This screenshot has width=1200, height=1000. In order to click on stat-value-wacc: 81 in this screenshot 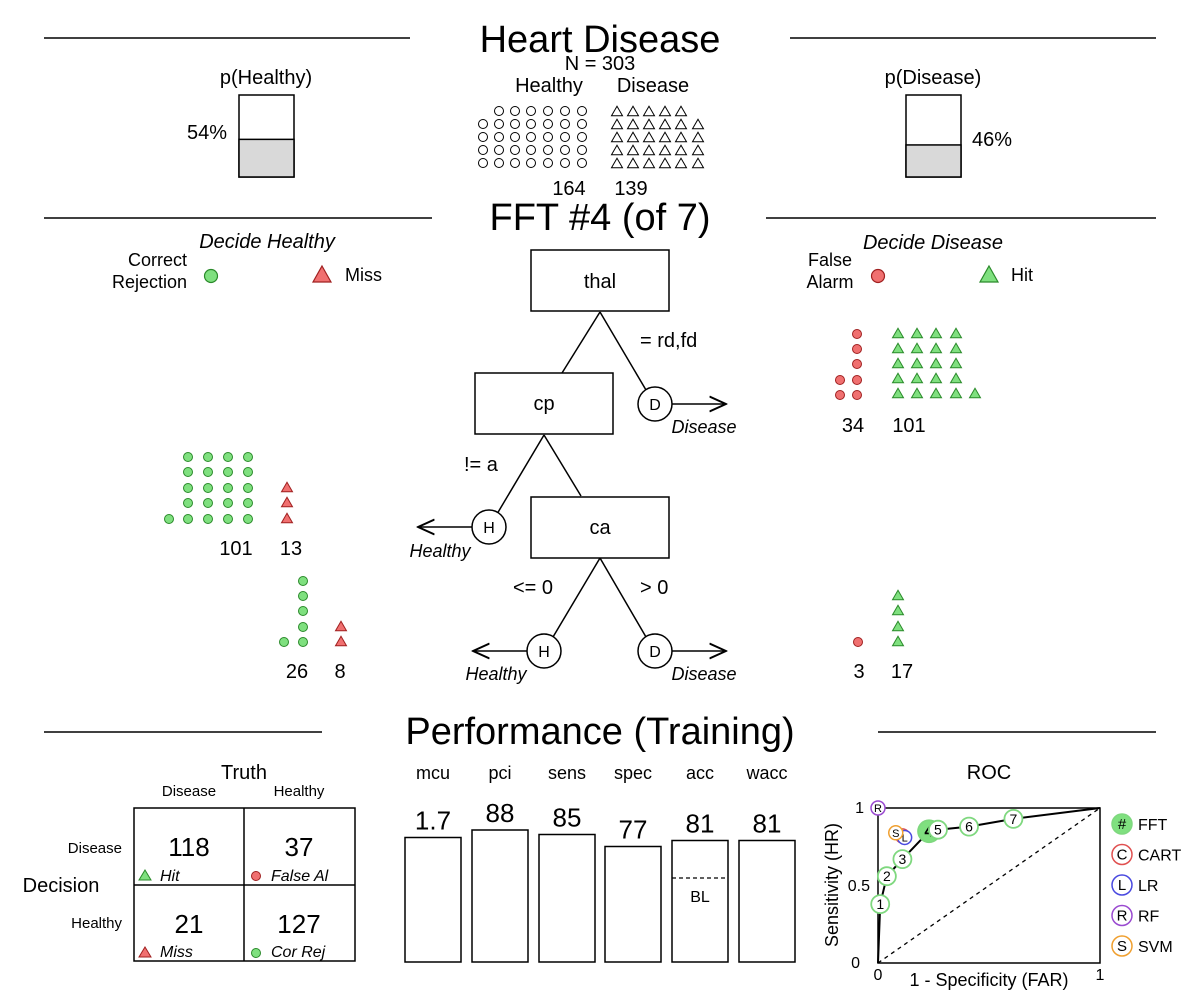, I will do `click(767, 824)`.